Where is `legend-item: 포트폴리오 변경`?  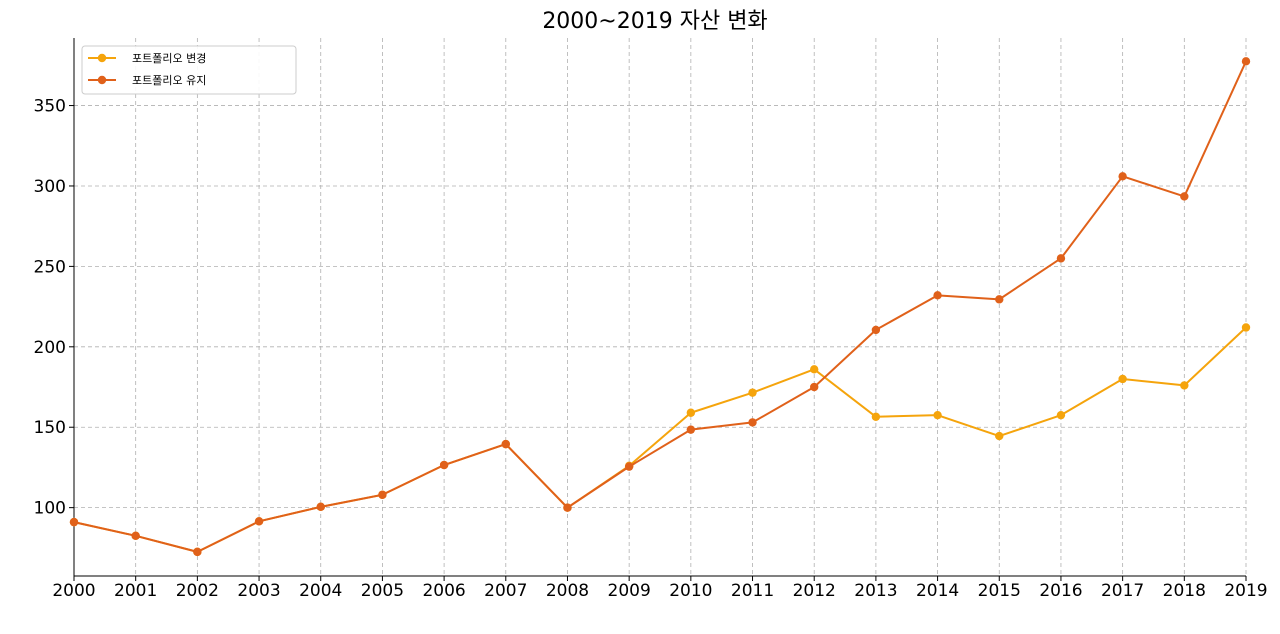 legend-item: 포트폴리오 변경 is located at coordinates (147, 58).